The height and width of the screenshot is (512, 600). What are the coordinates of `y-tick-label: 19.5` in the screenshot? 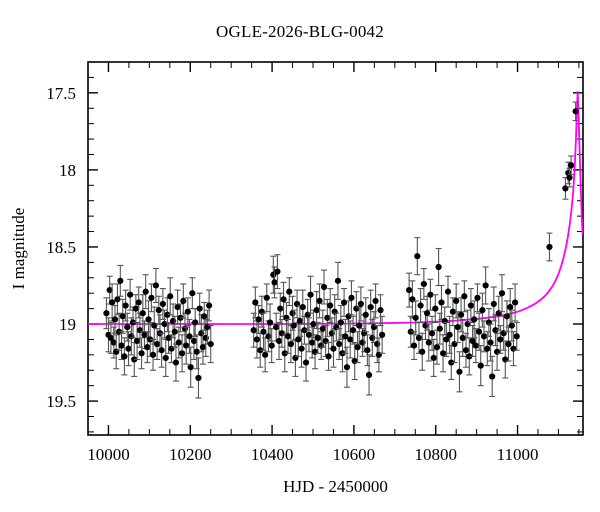 It's located at (61, 401).